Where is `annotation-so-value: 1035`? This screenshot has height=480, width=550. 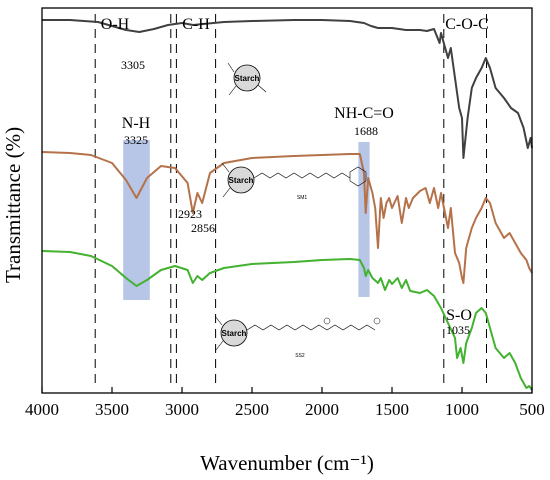 annotation-so-value: 1035 is located at coordinates (458, 330).